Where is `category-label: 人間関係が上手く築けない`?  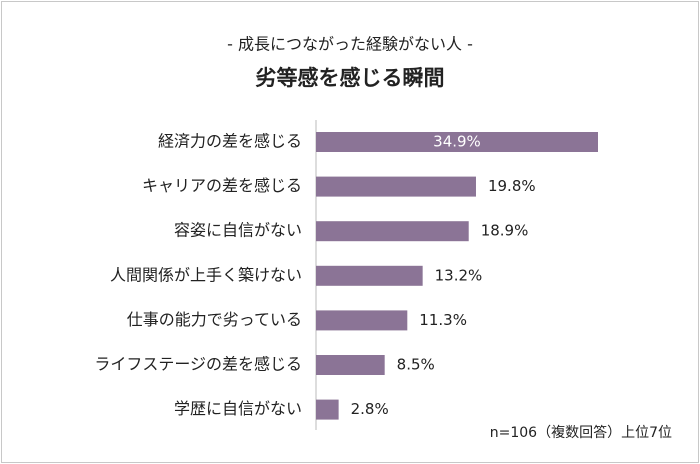
category-label: 人間関係が上手く築けない is located at coordinates (206, 274).